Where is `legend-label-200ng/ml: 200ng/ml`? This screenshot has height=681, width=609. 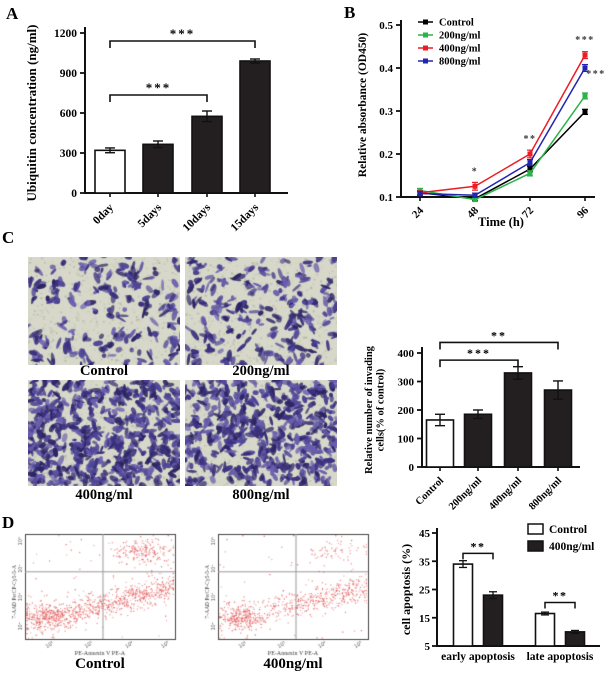 legend-label-200ng/ml: 200ng/ml is located at coordinates (460, 36).